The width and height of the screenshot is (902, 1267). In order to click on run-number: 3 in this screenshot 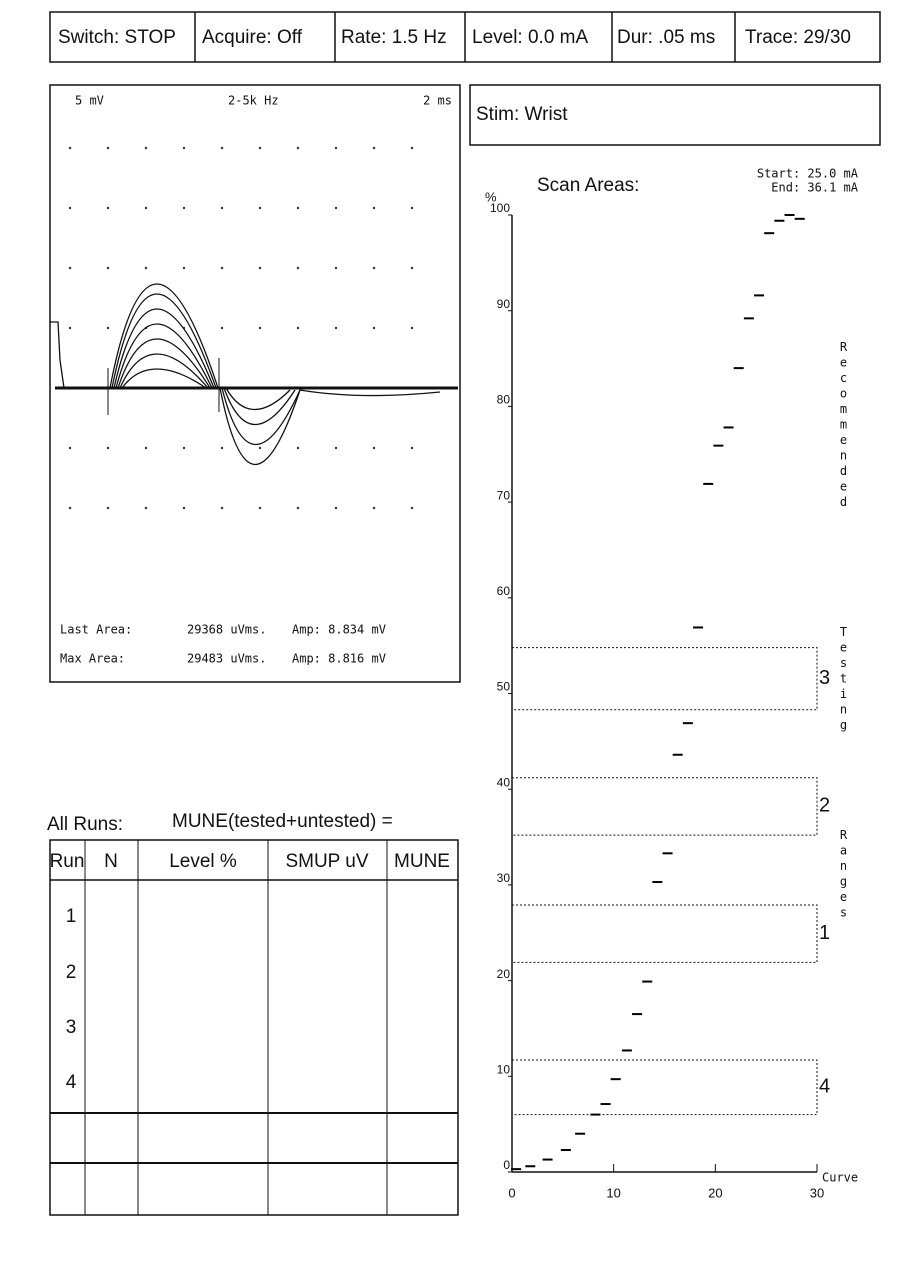, I will do `click(71, 1027)`.